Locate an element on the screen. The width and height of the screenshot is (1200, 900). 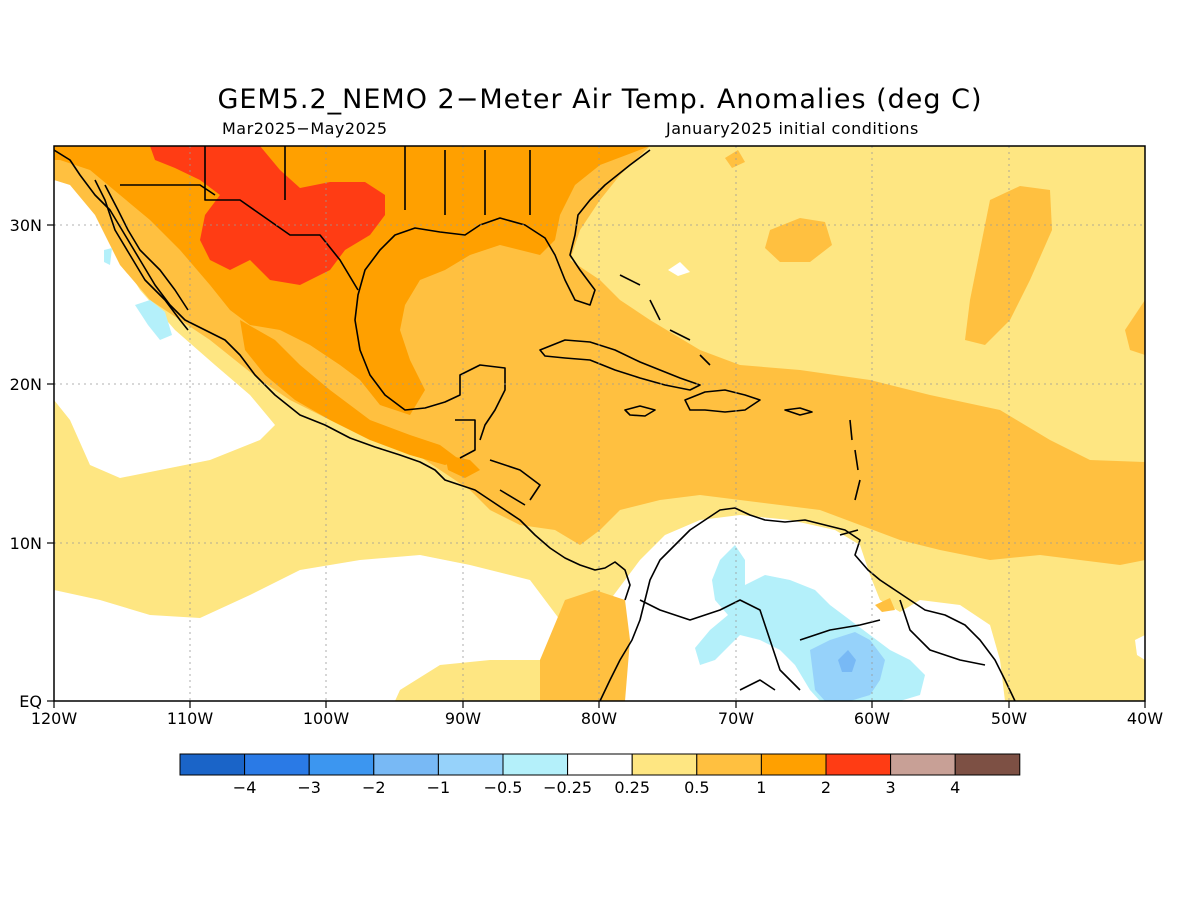
lon-label-50W: 50W is located at coordinates (1009, 718).